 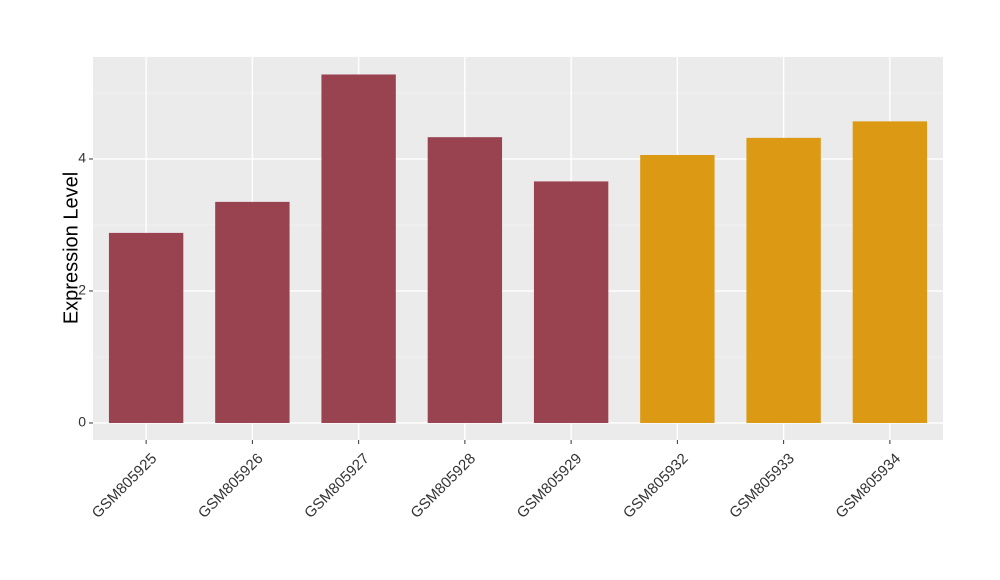 I want to click on y-tick-label: 2, so click(x=82, y=290).